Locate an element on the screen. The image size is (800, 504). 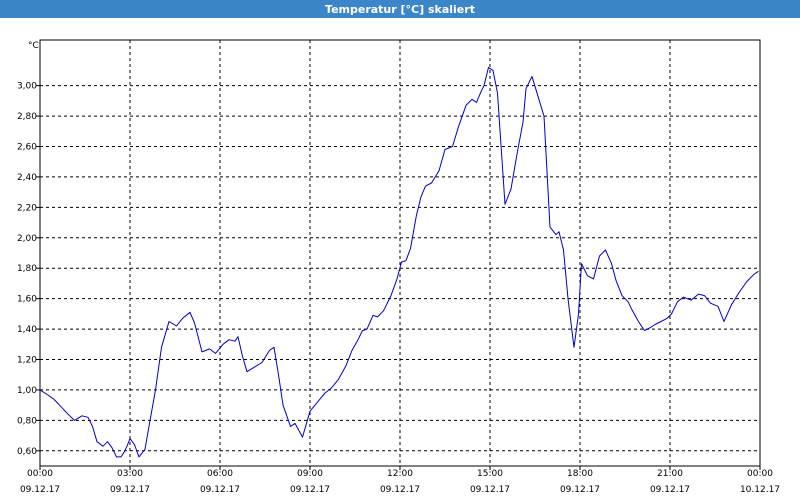
x-tick-date-2: 09.12.17 is located at coordinates (220, 490).